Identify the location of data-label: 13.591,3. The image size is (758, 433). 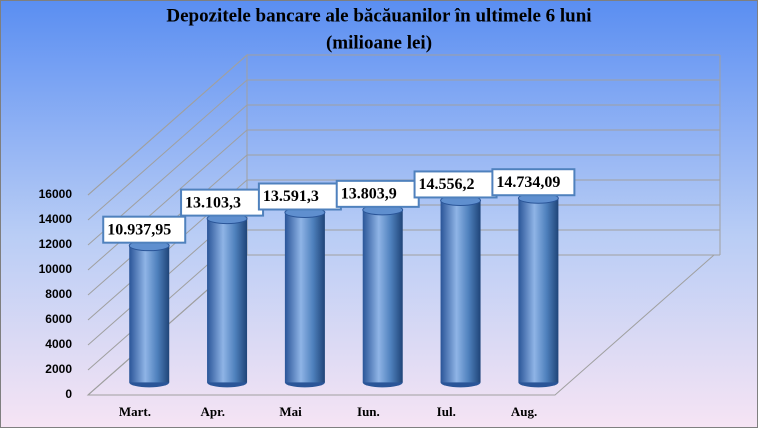
(291, 196).